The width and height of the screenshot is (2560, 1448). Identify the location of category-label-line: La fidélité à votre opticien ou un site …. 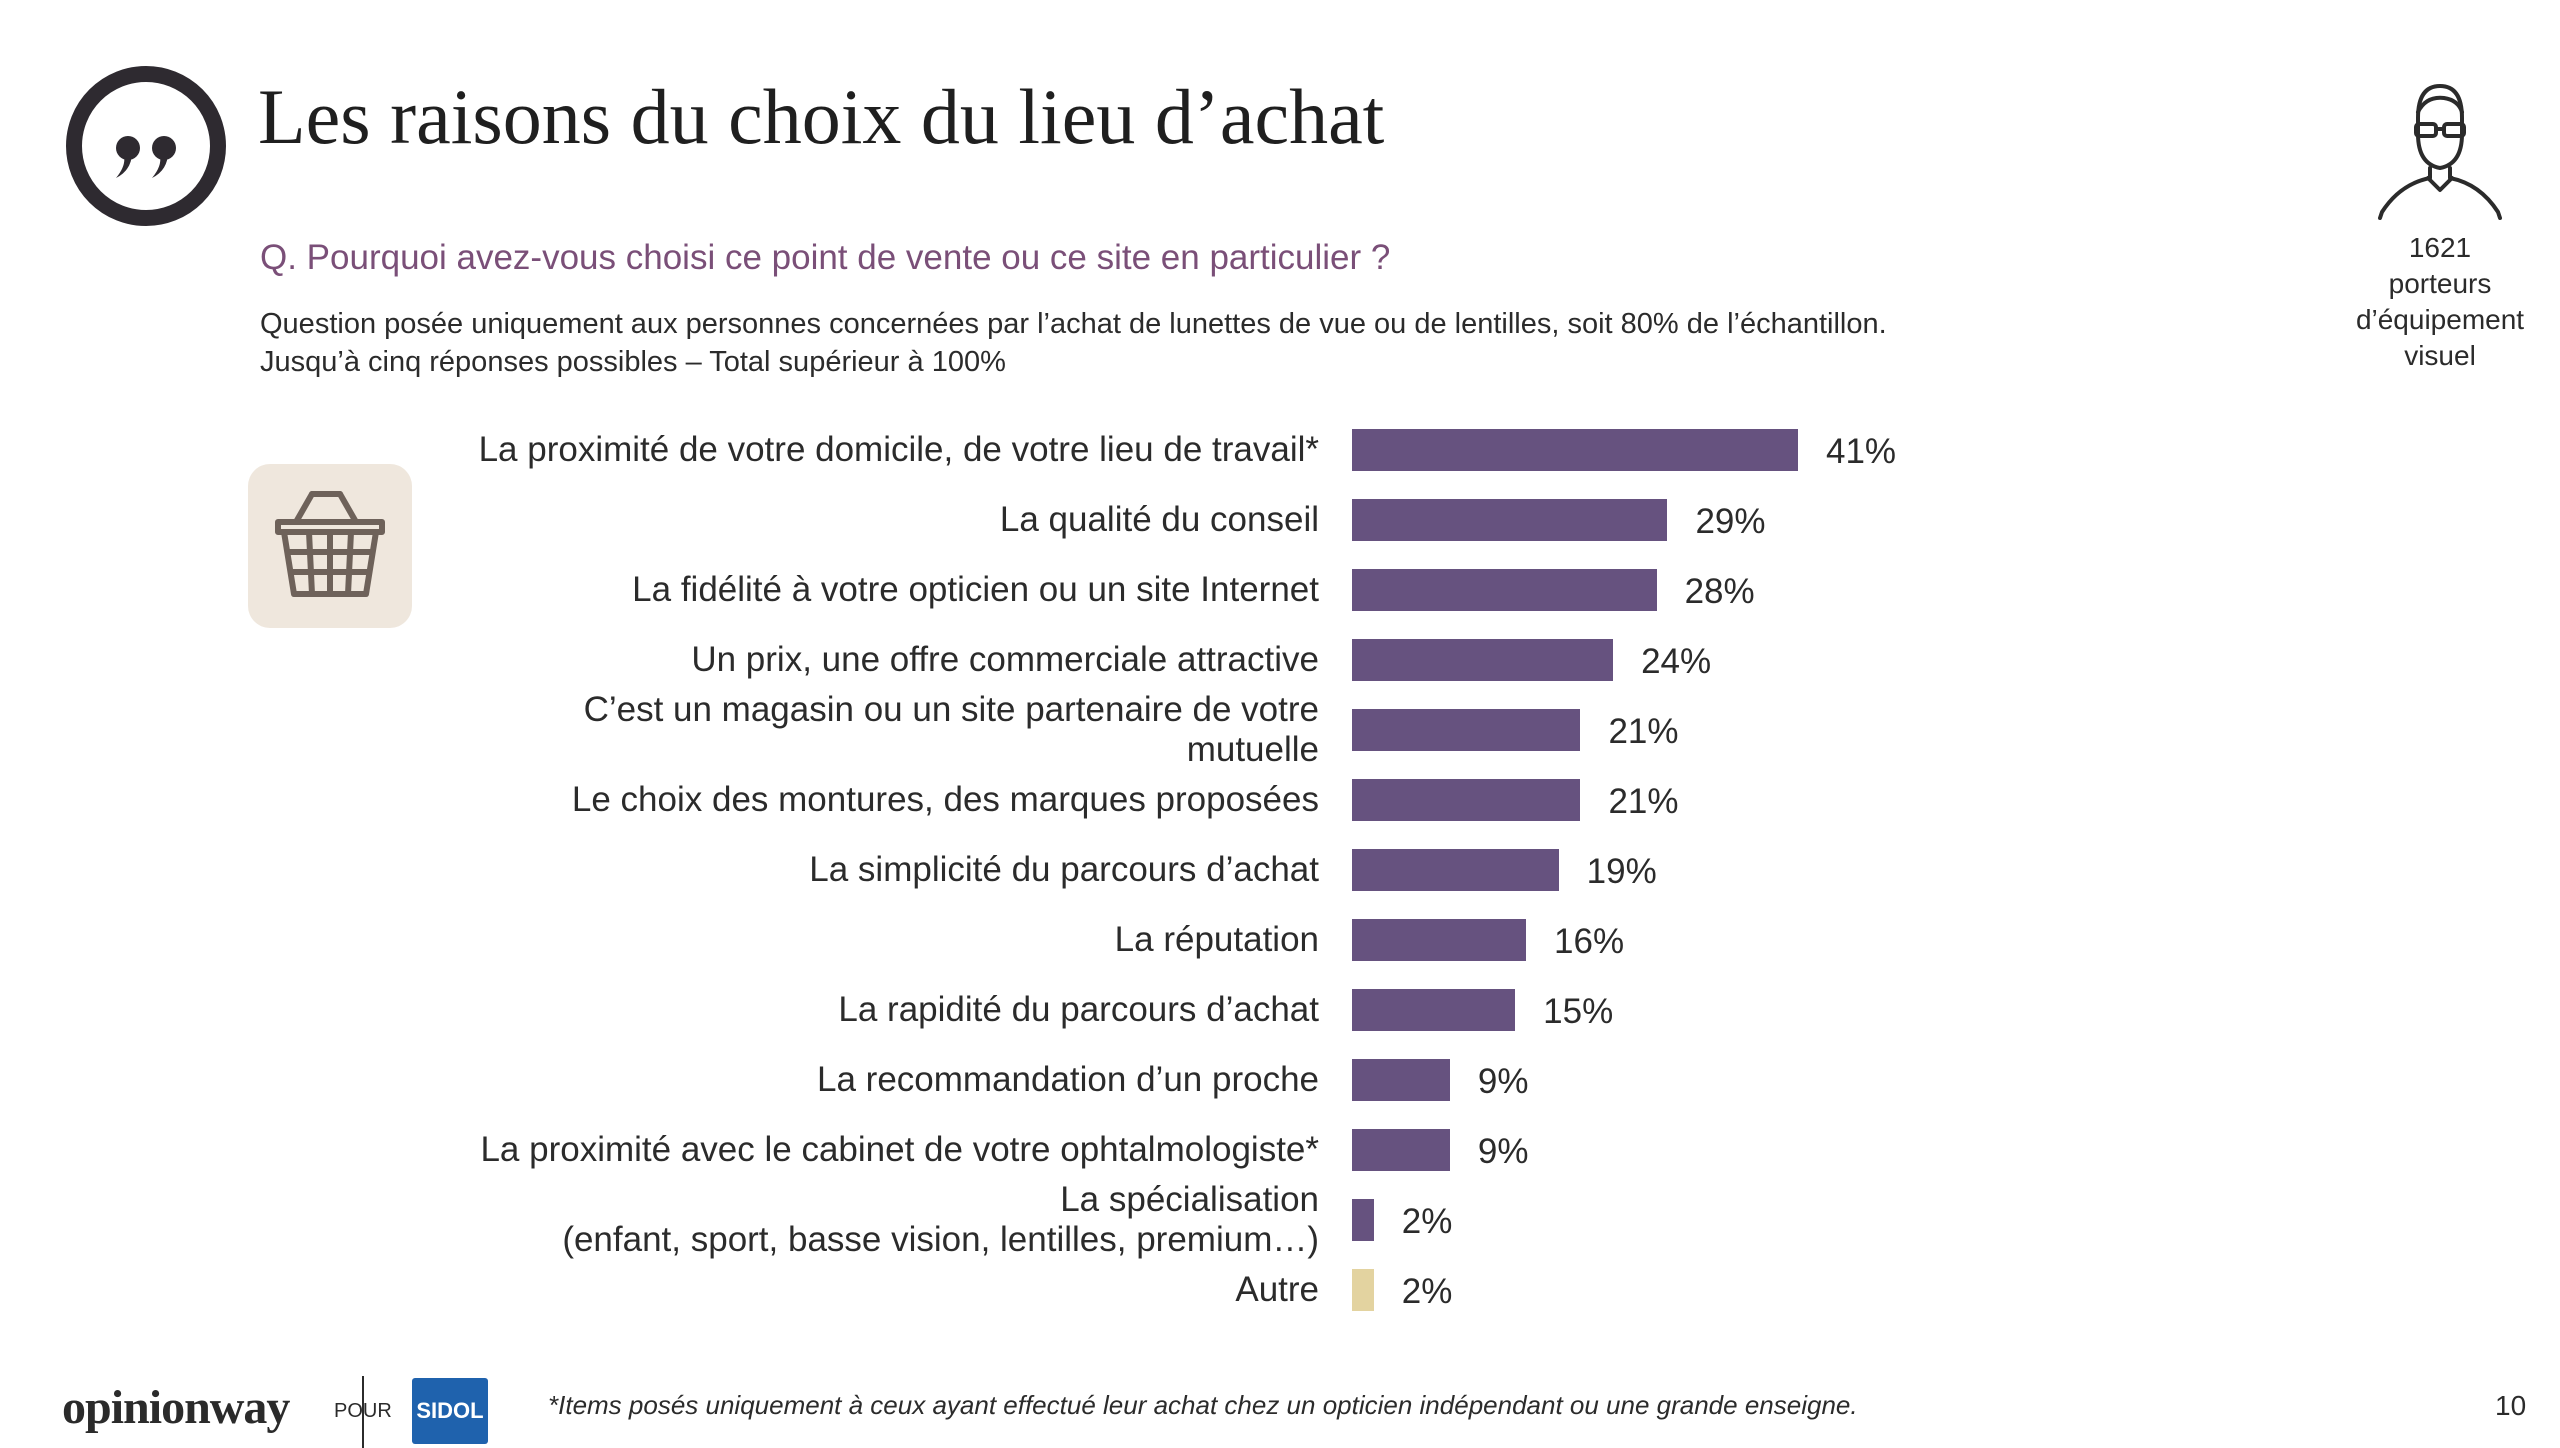
(975, 589).